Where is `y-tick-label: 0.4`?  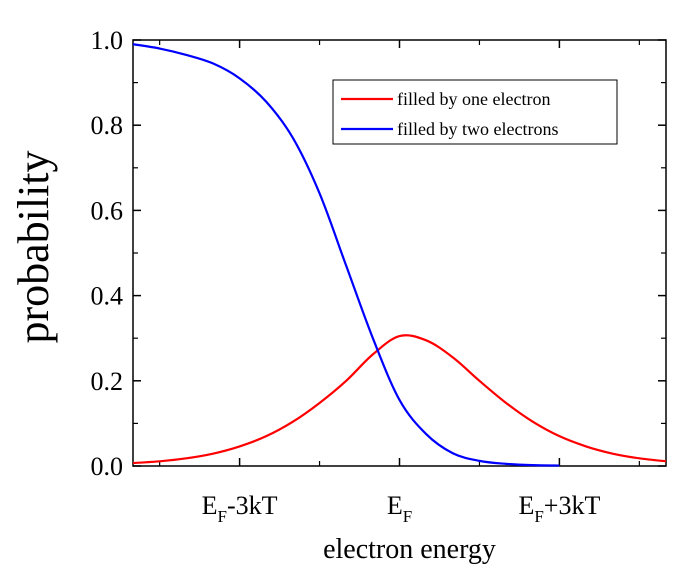
y-tick-label: 0.4 is located at coordinates (107, 296).